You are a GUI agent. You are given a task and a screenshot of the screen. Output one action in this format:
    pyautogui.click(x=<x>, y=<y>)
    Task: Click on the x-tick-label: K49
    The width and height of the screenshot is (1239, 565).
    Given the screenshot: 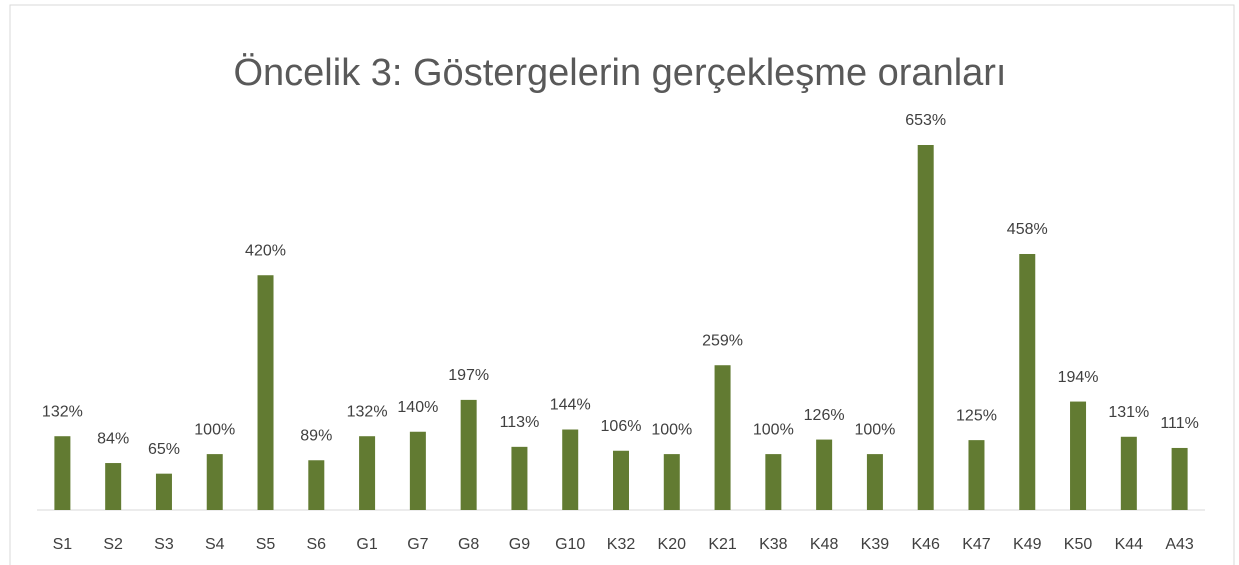 What is the action you would take?
    pyautogui.click(x=1027, y=544)
    